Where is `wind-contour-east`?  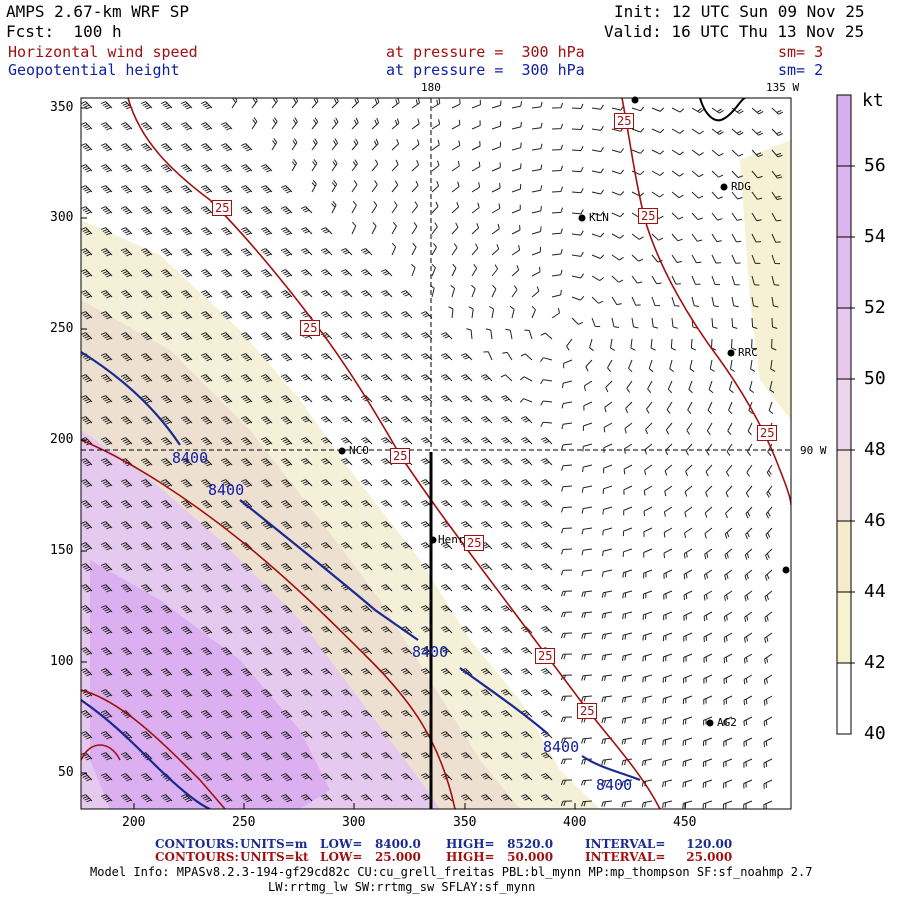
wind-contour-east is located at coordinates (706, 302).